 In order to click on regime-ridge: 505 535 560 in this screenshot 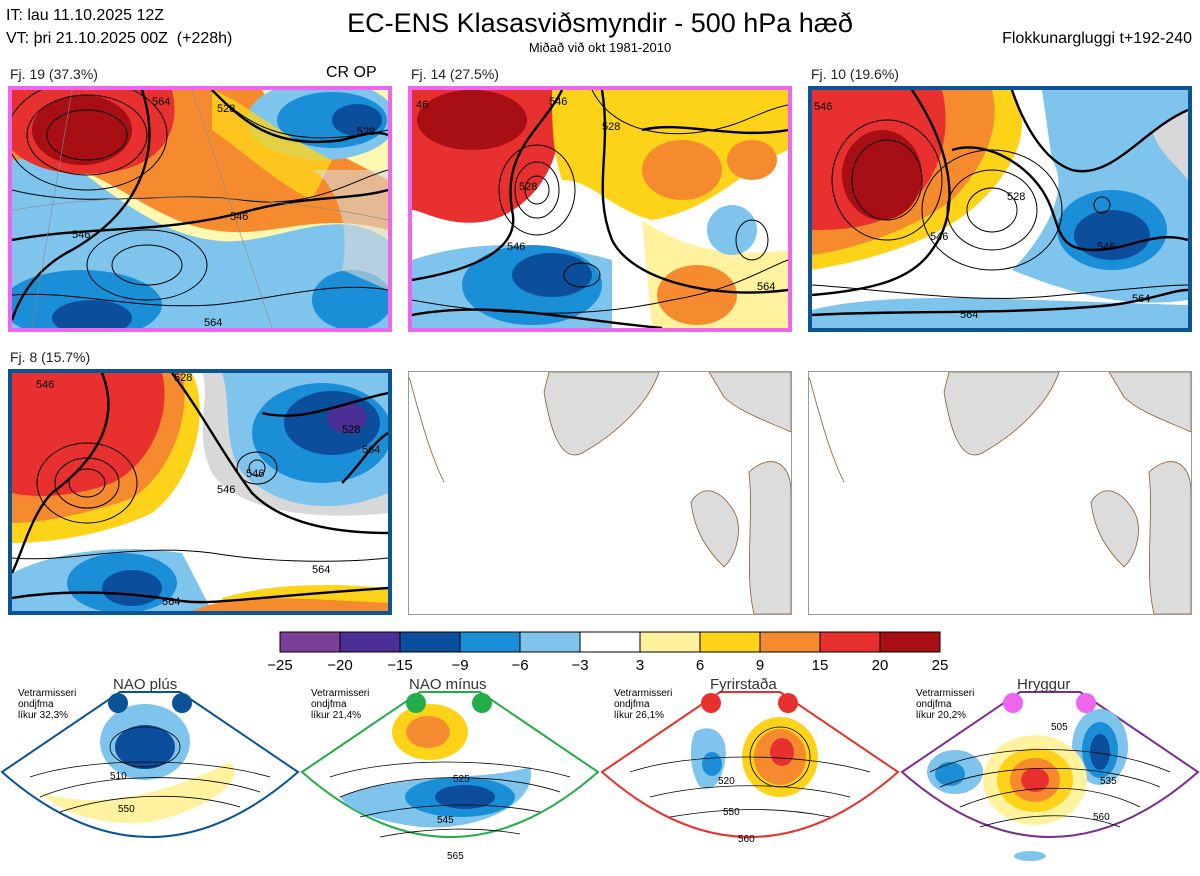, I will do `click(1050, 771)`.